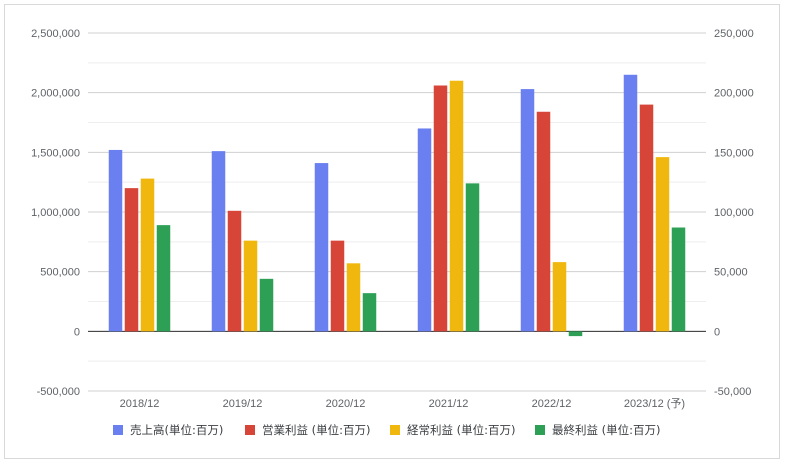 The image size is (786, 465). What do you see at coordinates (55, 94) in the screenshot?
I see `y-left-tick-label: 2,000,000` at bounding box center [55, 94].